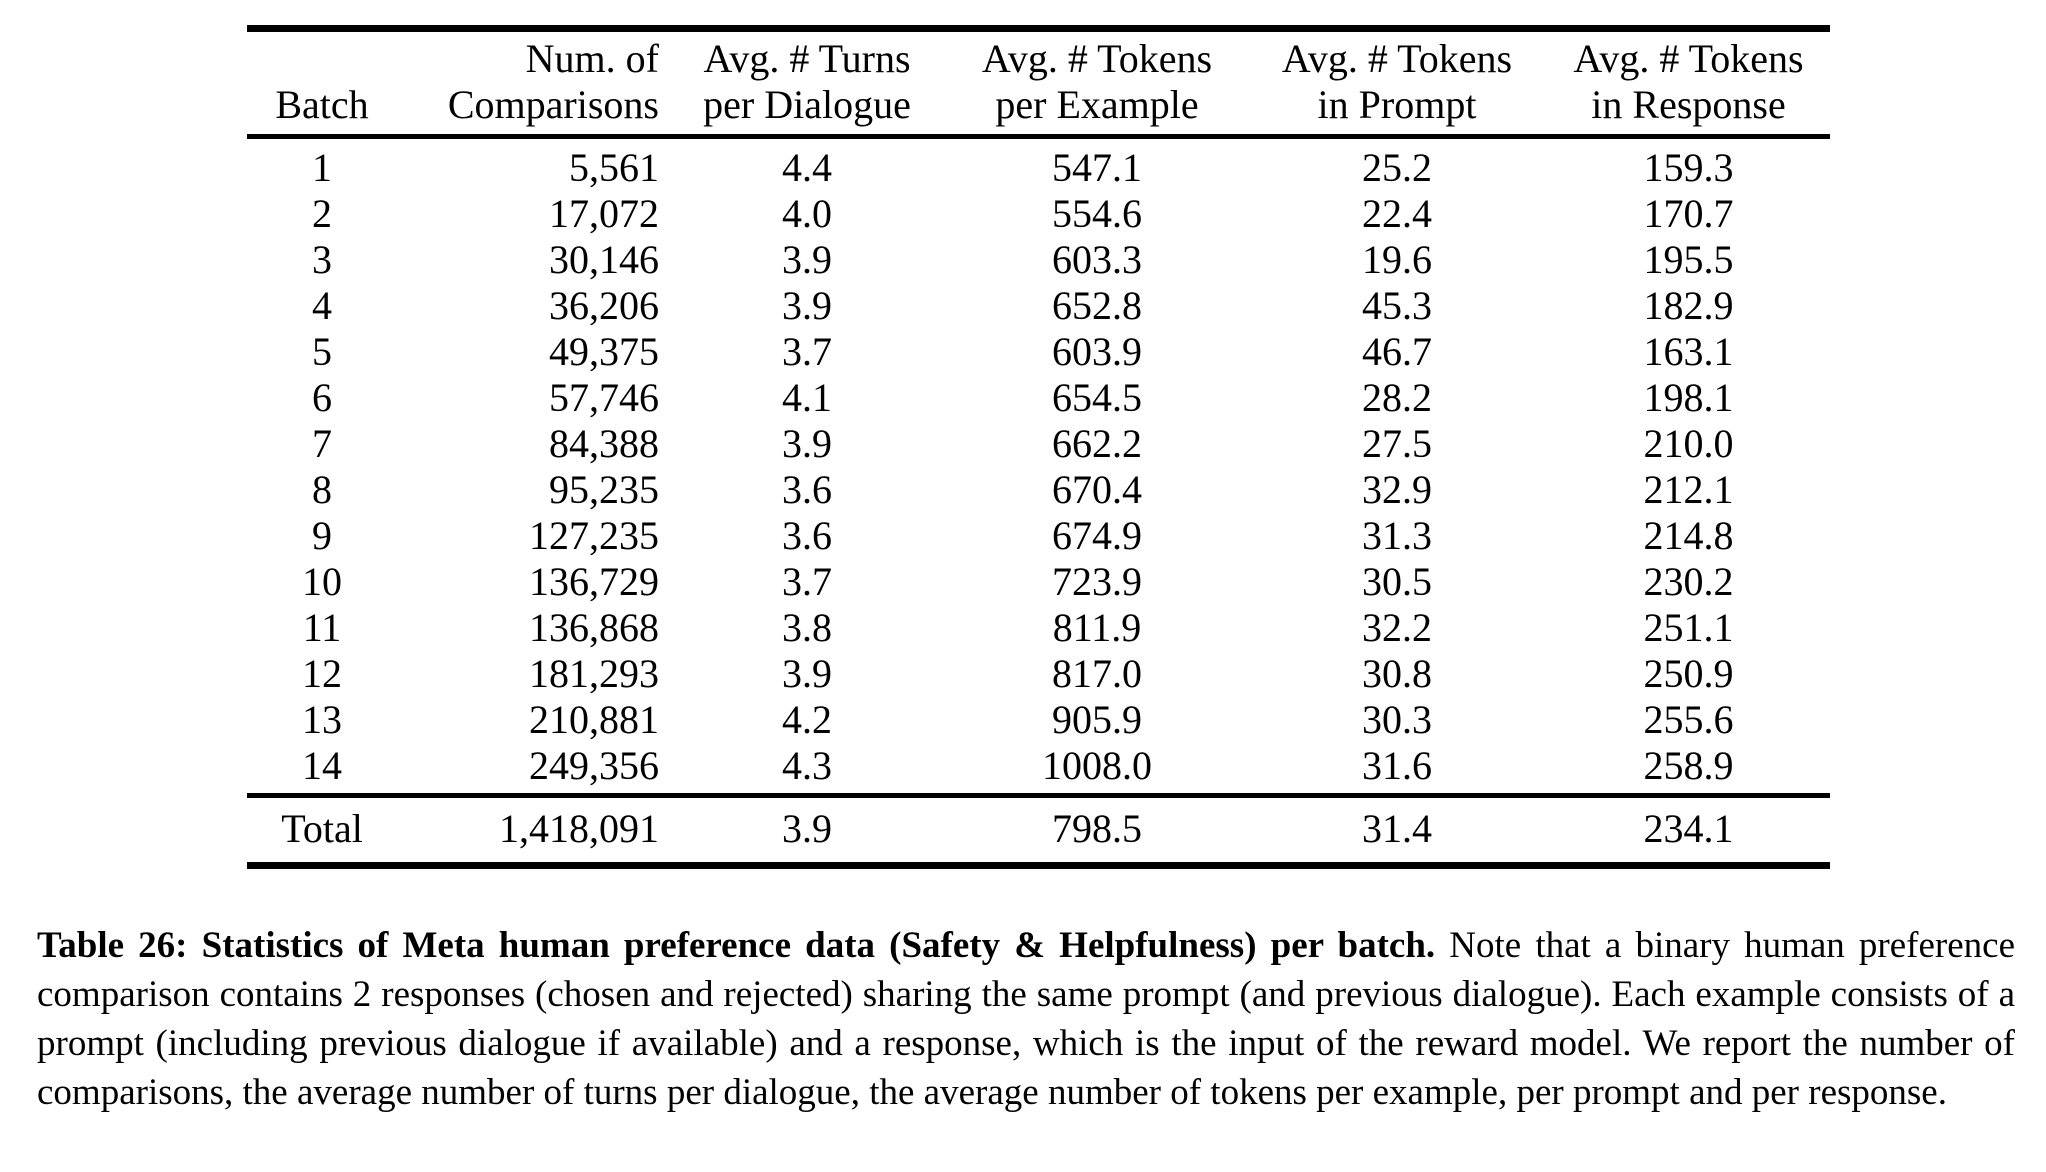 The width and height of the screenshot is (2046, 1172). Describe the element at coordinates (807, 167) in the screenshot. I see `table-row-value: 4.4` at that location.